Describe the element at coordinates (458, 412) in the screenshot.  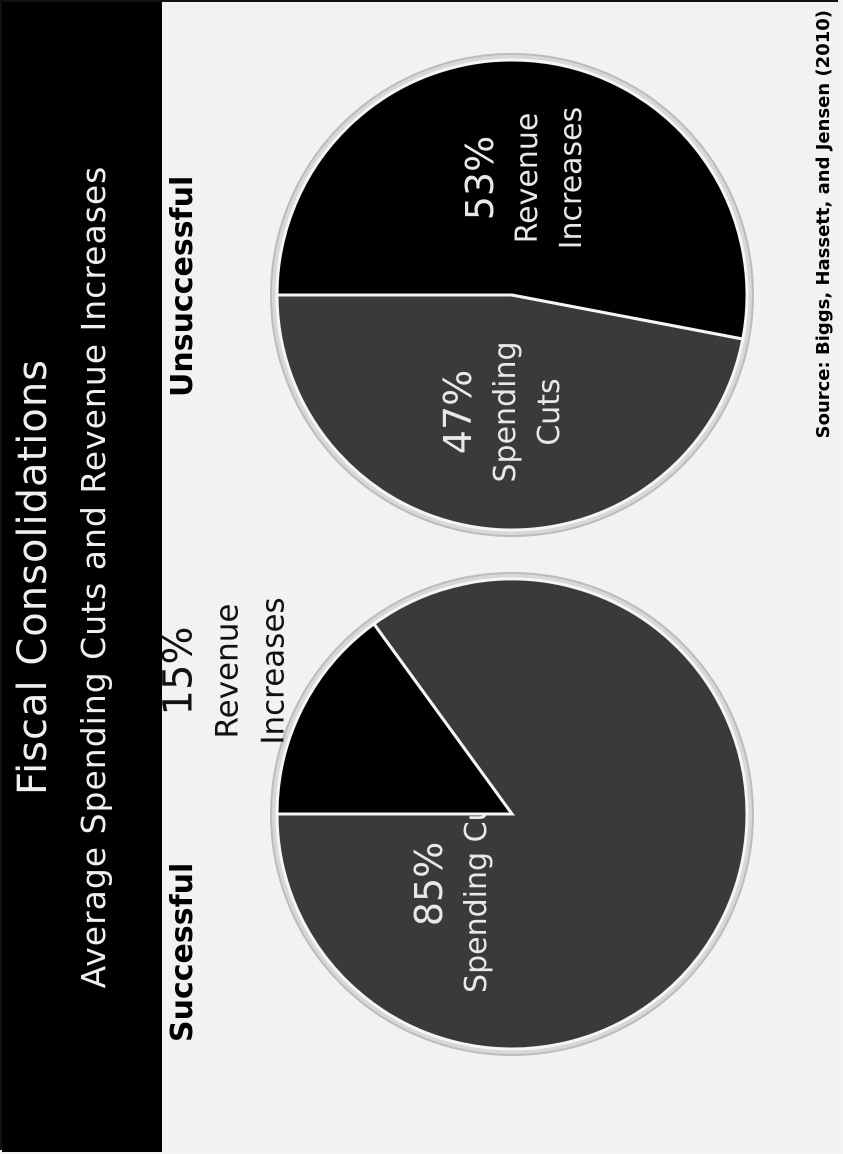
I see `pct-label-unsuccessful-spending-cuts: 47%` at that location.